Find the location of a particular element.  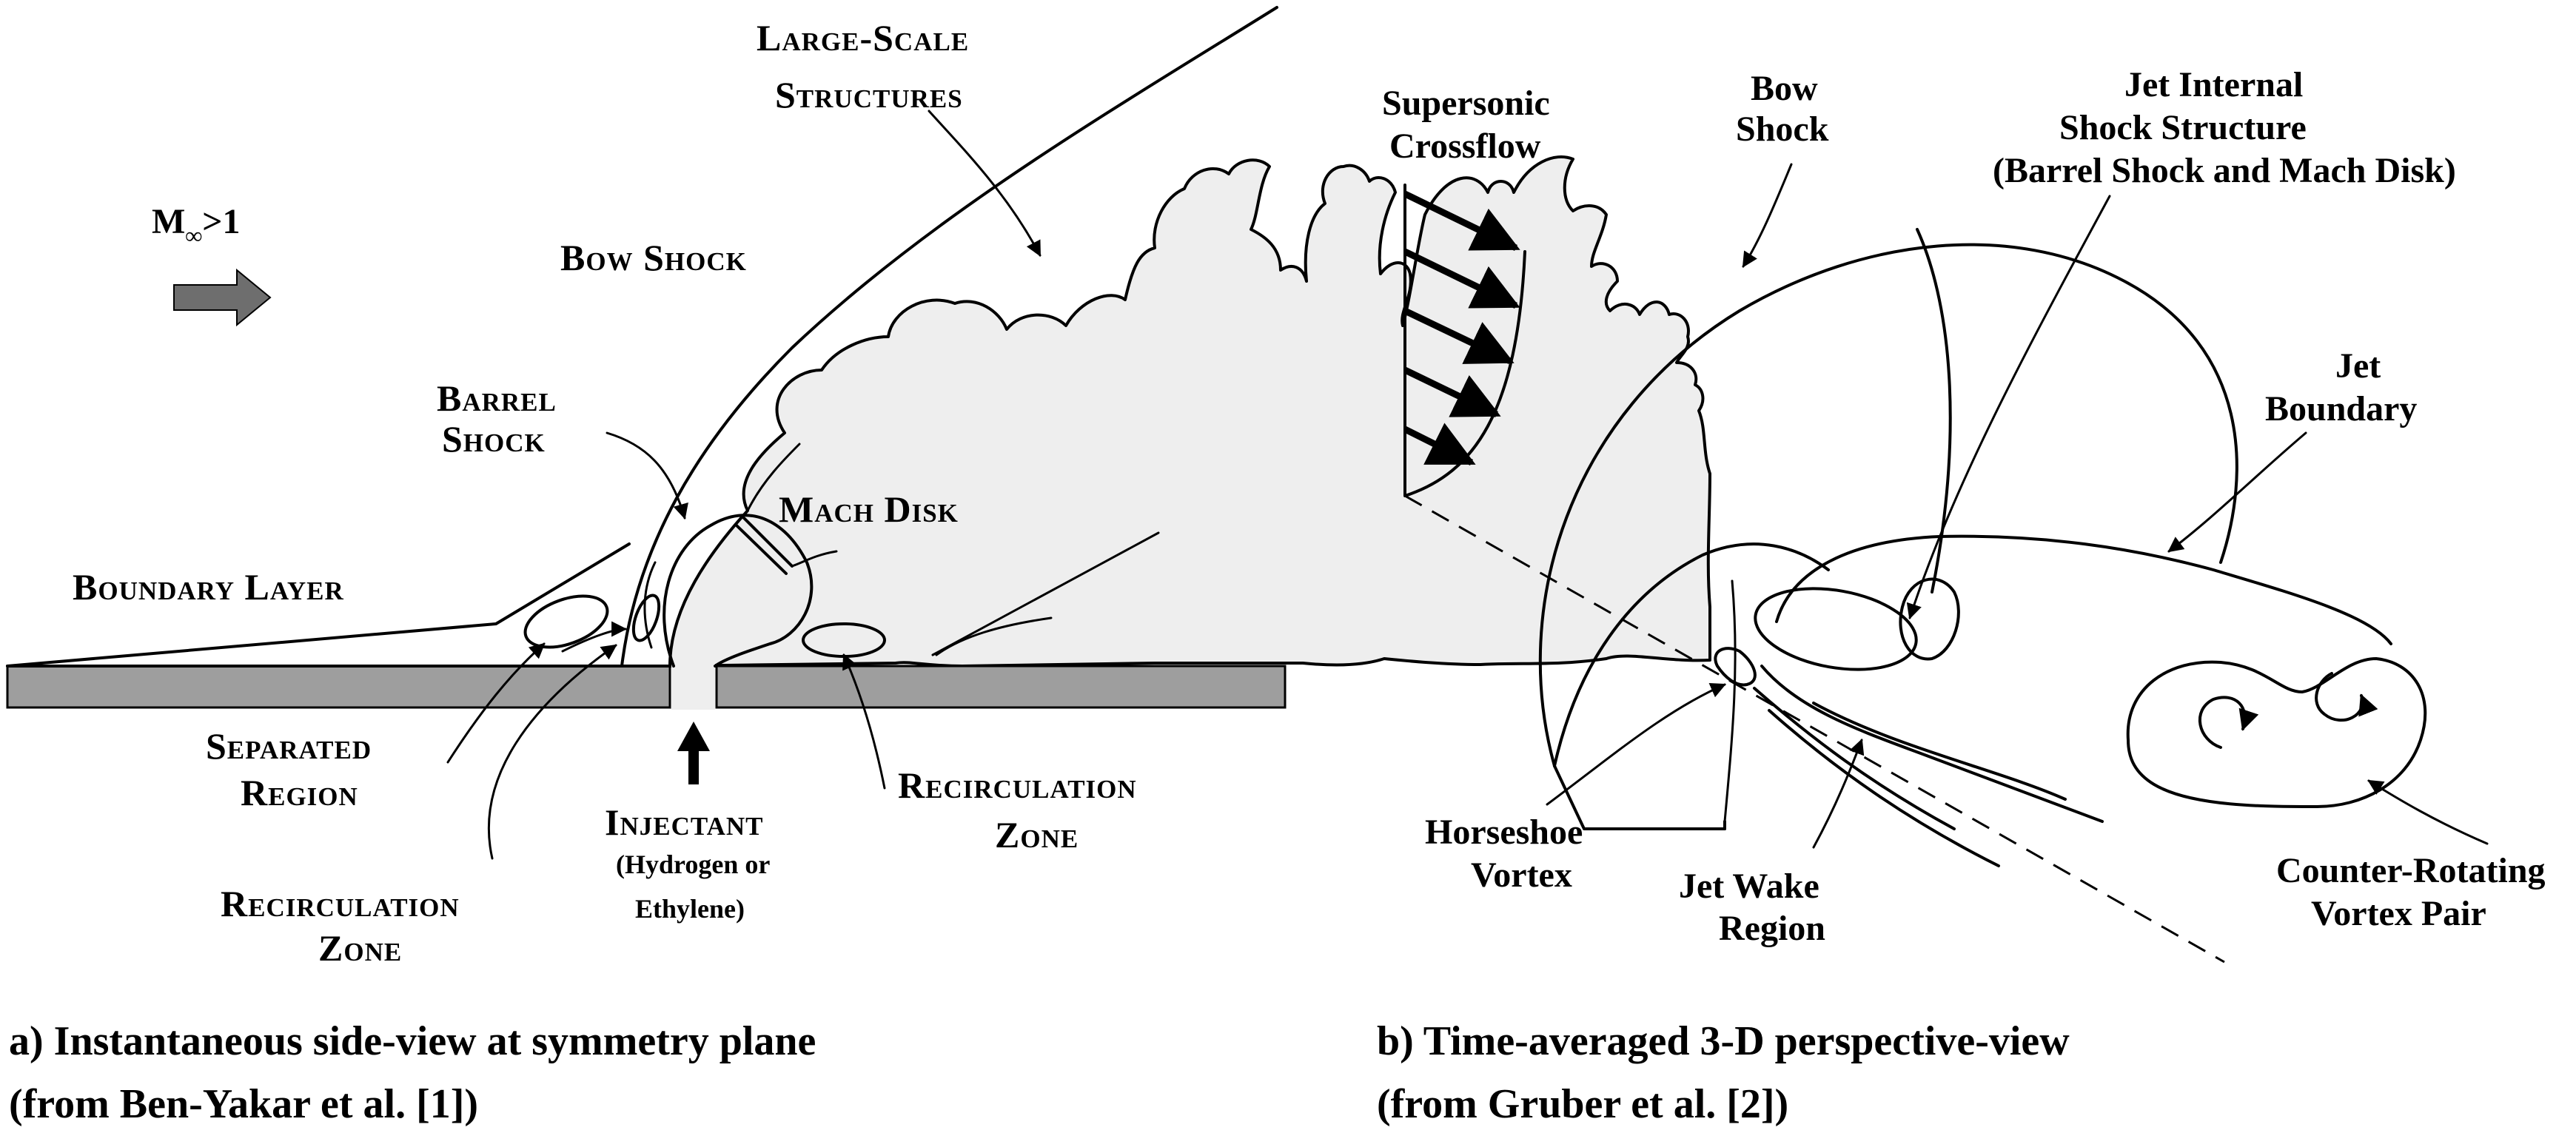

jet-boundary-label-2: Boundary is located at coordinates (2341, 409).